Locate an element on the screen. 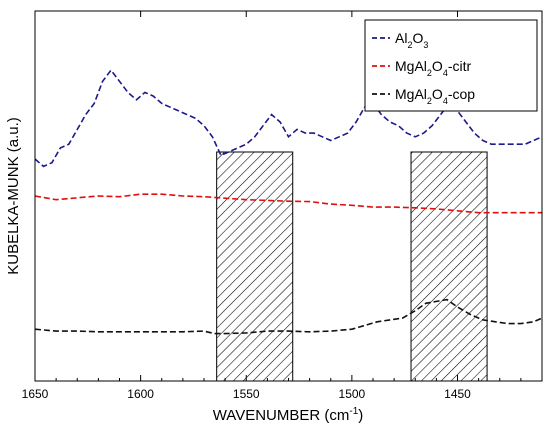 The width and height of the screenshot is (550, 435). x-tick-label-1550: 1550 is located at coordinates (246, 394).